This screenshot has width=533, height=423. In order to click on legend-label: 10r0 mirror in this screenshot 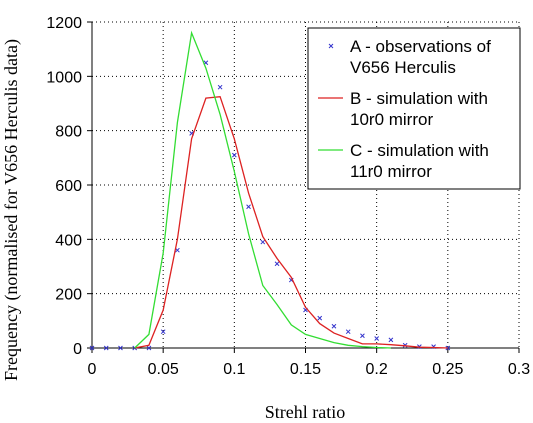, I will do `click(391, 119)`.